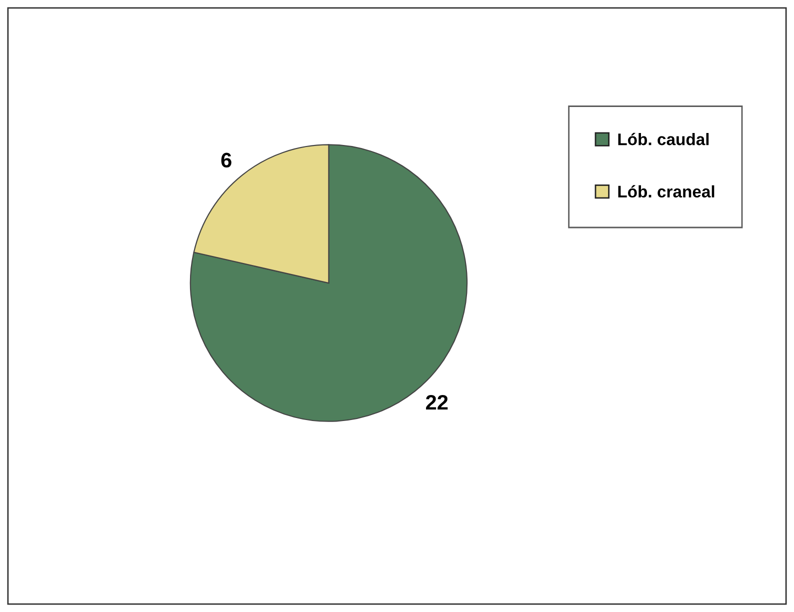  Describe the element at coordinates (226, 160) in the screenshot. I see `data-label: 6` at that location.